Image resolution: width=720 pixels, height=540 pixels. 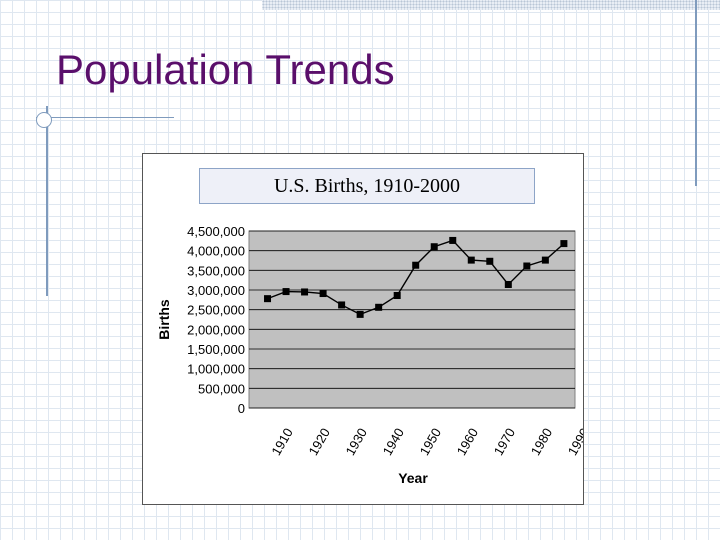 I want to click on x-tick-label: 1930, so click(x=356, y=441).